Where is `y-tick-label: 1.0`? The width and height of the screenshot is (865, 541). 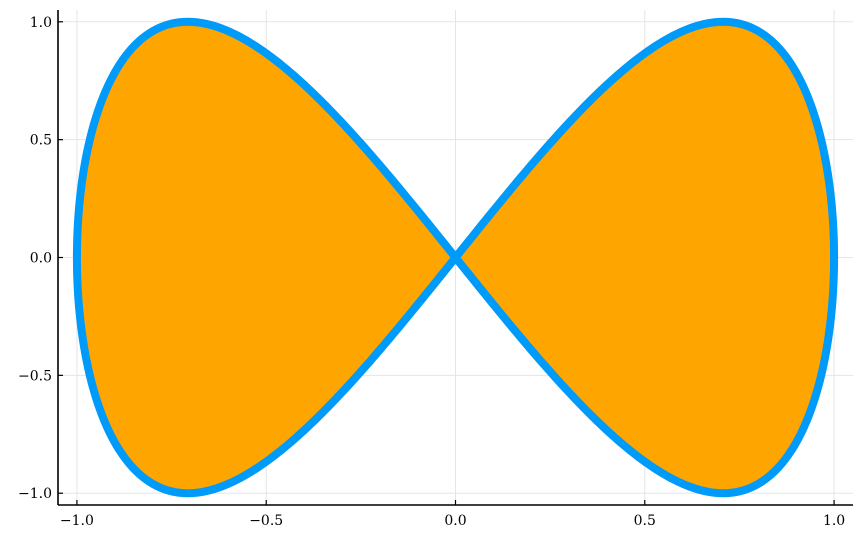 y-tick-label: 1.0 is located at coordinates (41, 23).